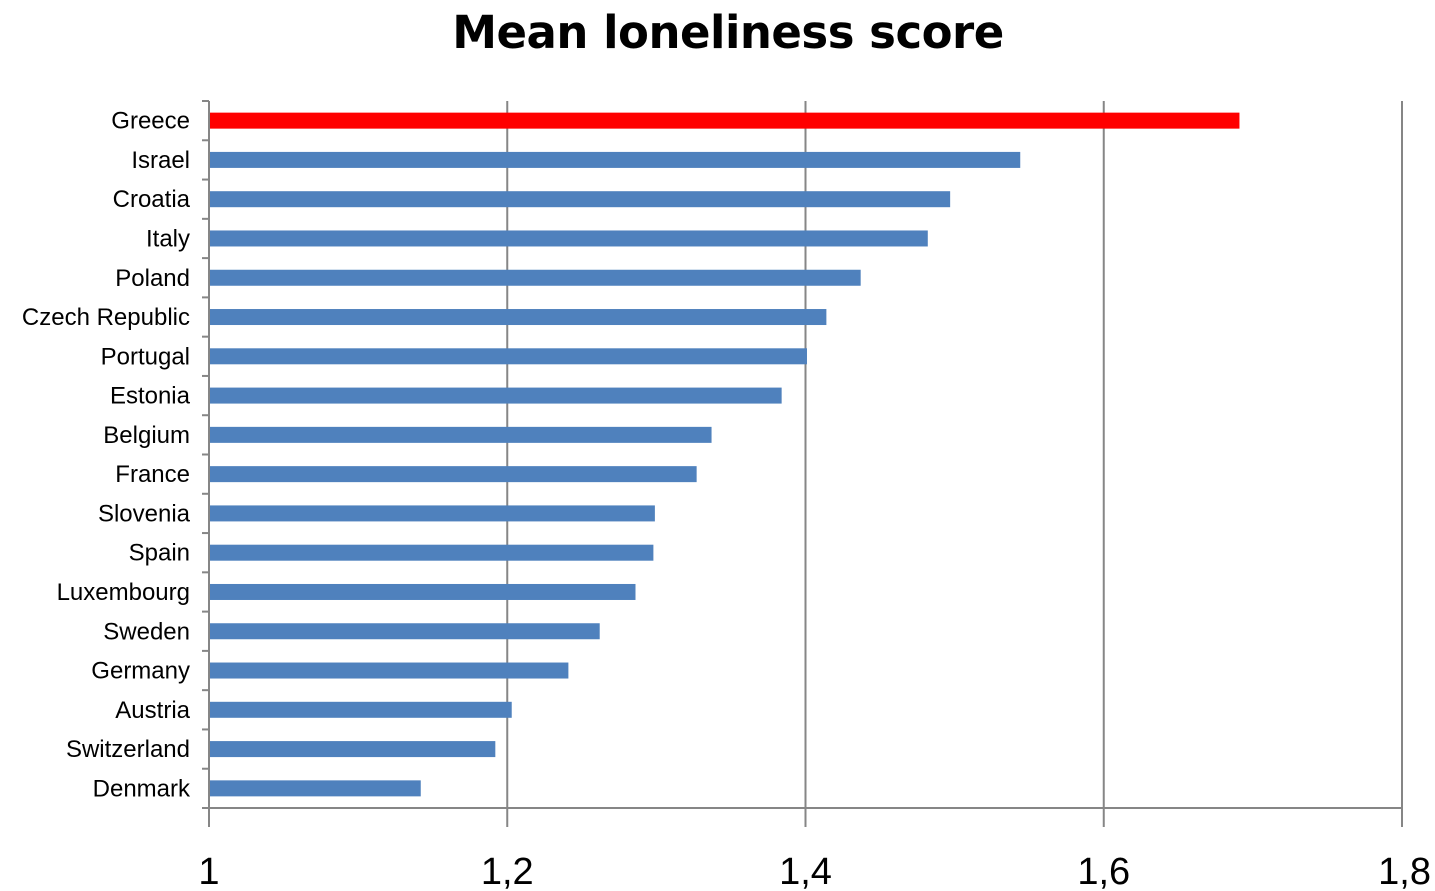 Image resolution: width=1435 pixels, height=891 pixels. Describe the element at coordinates (495, 395) in the screenshot. I see `bar-estonia` at that location.